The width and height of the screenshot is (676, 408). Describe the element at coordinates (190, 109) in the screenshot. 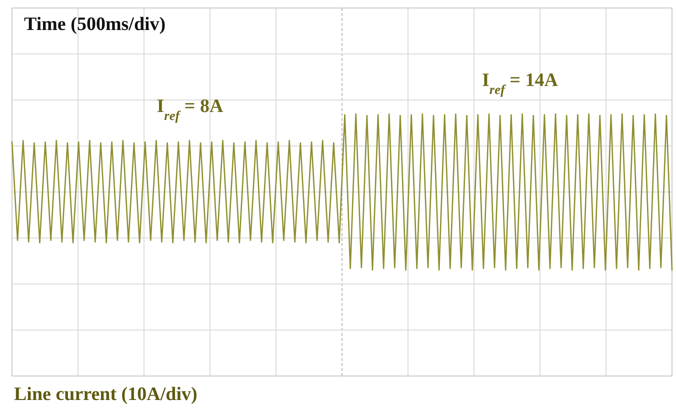

I see `annotation: I$_{ref}$ = 8A` at that location.